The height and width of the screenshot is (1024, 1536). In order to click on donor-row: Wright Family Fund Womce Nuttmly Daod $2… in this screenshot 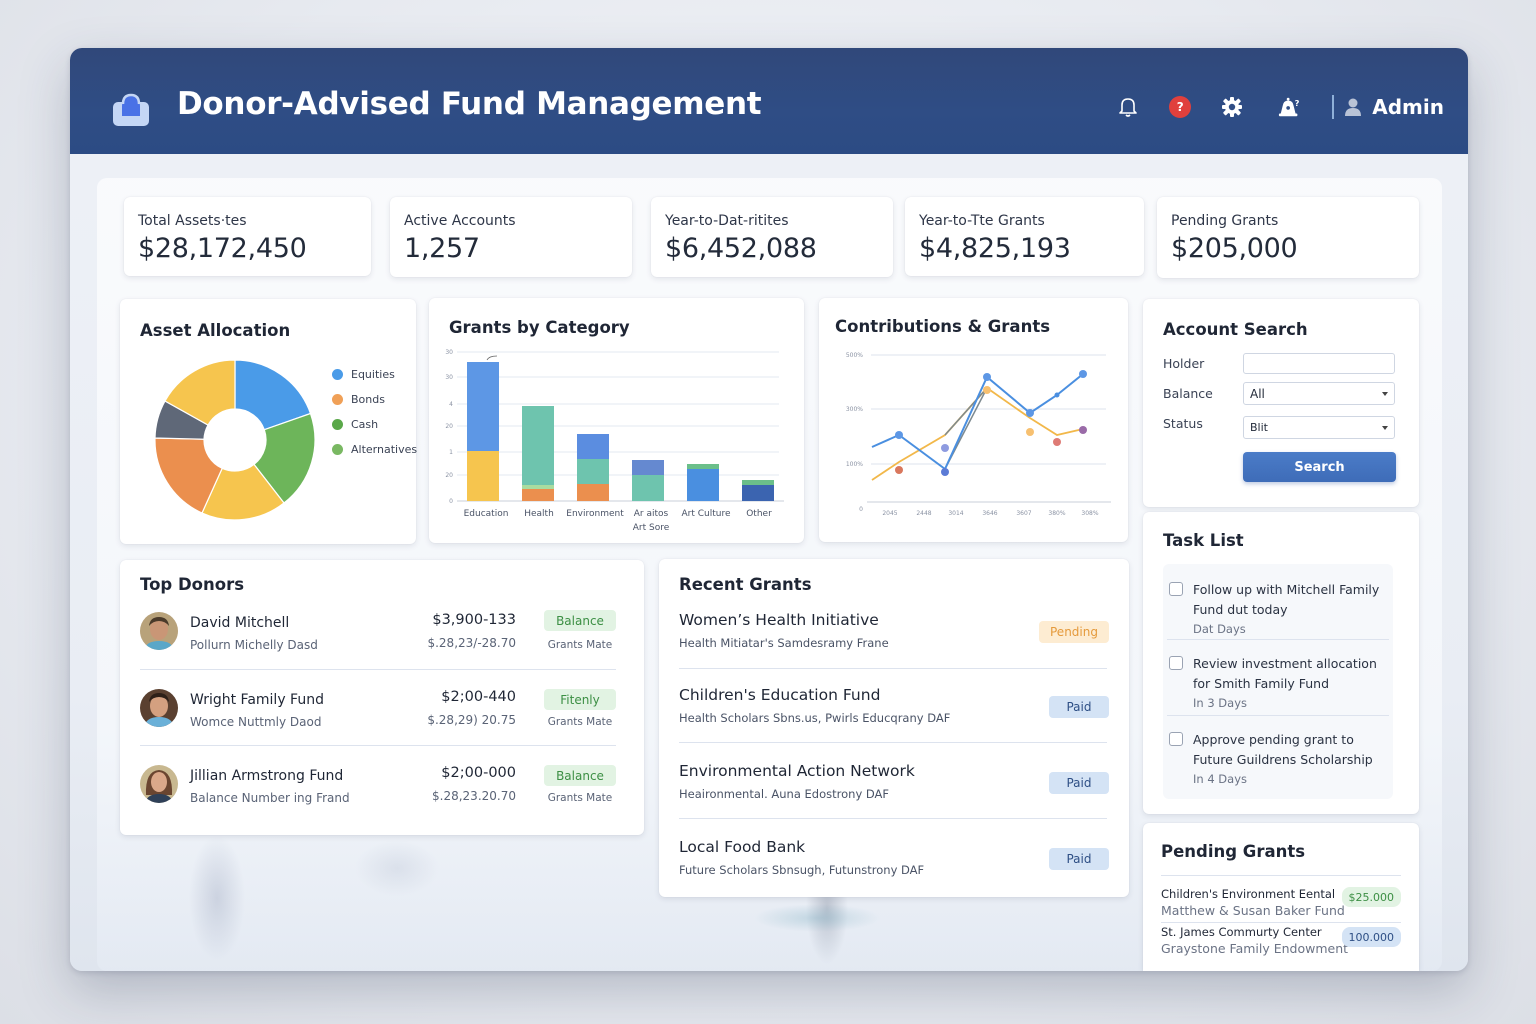, I will do `click(378, 725)`.